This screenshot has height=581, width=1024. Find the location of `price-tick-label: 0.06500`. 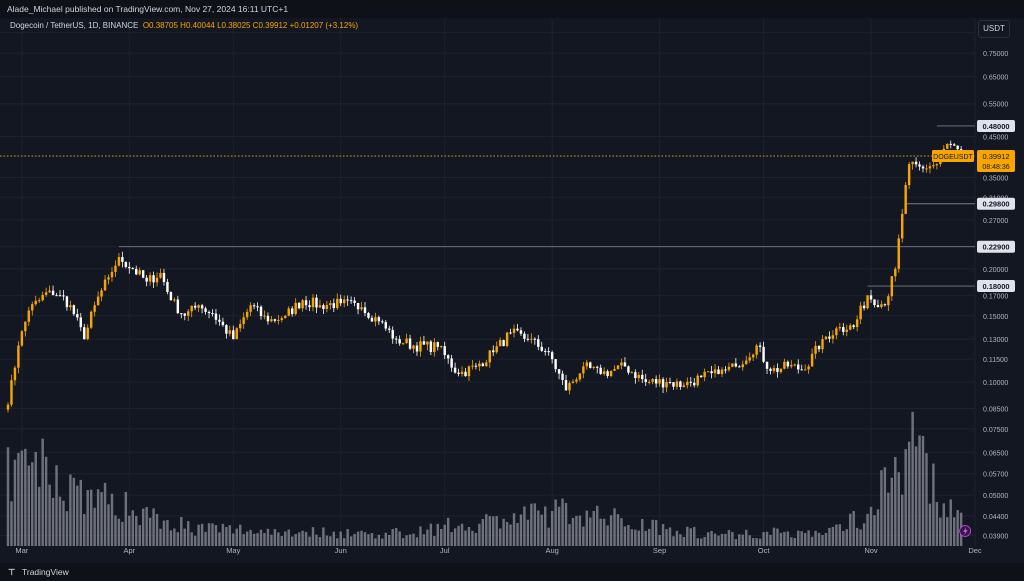

price-tick-label: 0.06500 is located at coordinates (995, 453).